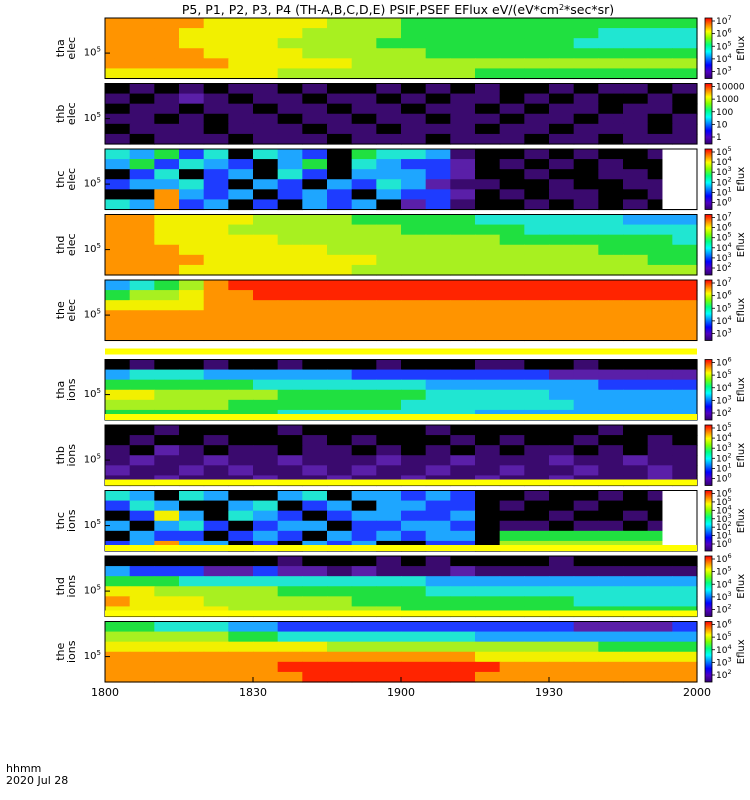 The height and width of the screenshot is (800, 750). I want to click on colorbar-tick-base: 10, so click(722, 204).